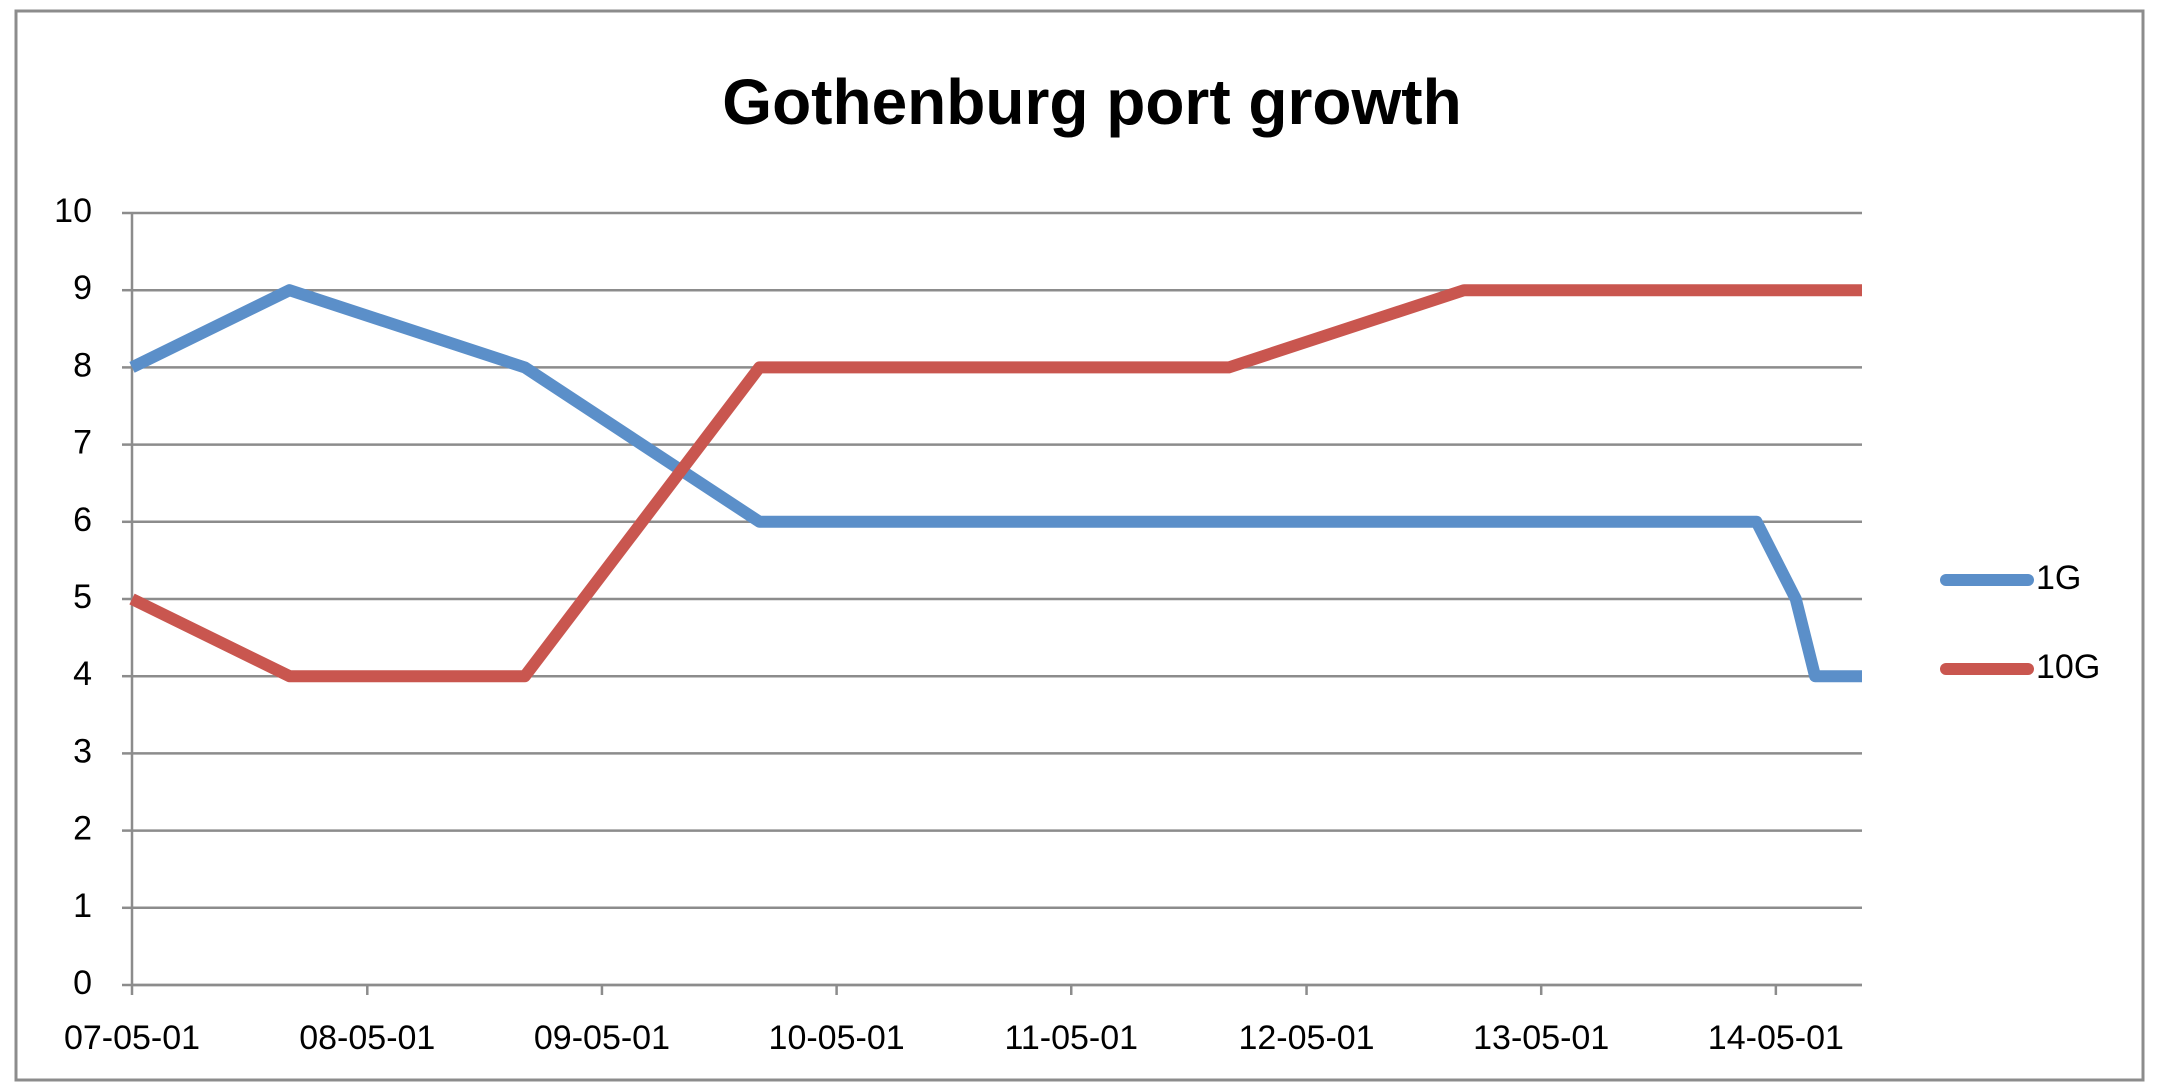 The width and height of the screenshot is (2159, 1091). What do you see at coordinates (82, 520) in the screenshot?
I see `y-tick-label: 6` at bounding box center [82, 520].